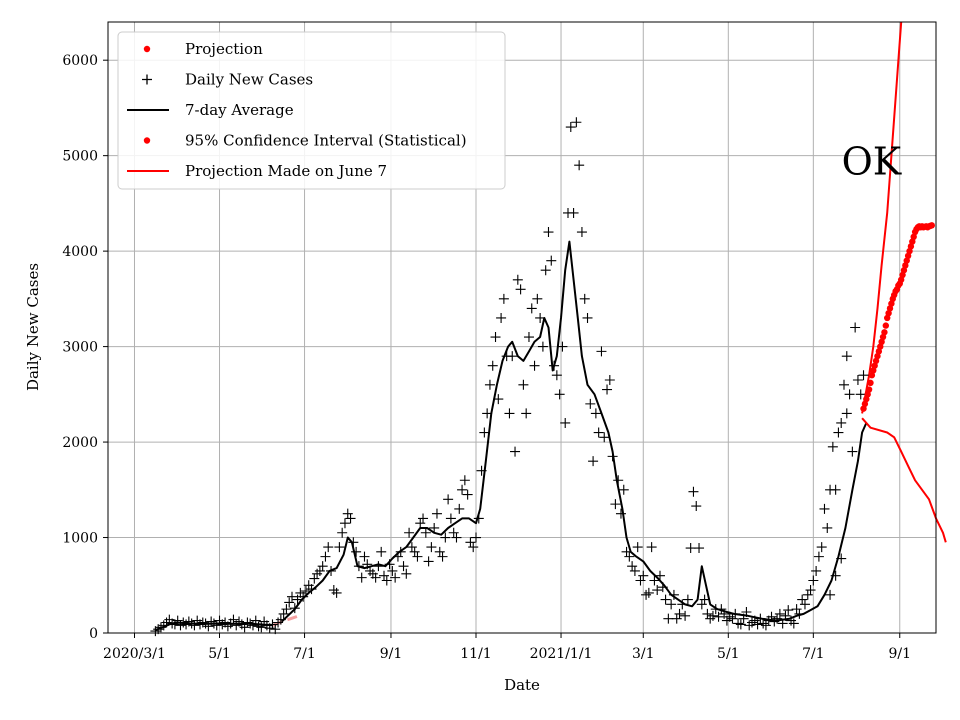 The image size is (960, 720). What do you see at coordinates (219, 654) in the screenshot?
I see `x-tick-label: 5/1` at bounding box center [219, 654].